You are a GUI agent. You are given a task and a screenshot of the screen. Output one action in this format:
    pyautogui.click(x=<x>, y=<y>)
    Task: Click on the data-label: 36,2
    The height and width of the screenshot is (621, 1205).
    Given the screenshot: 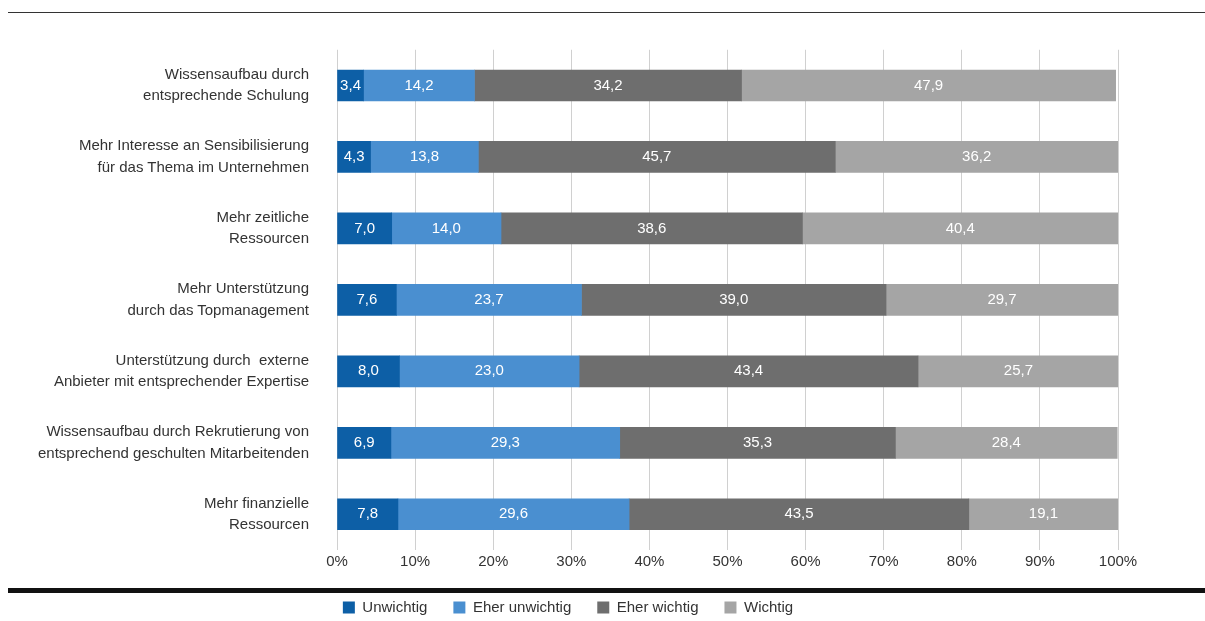 What is the action you would take?
    pyautogui.click(x=977, y=156)
    